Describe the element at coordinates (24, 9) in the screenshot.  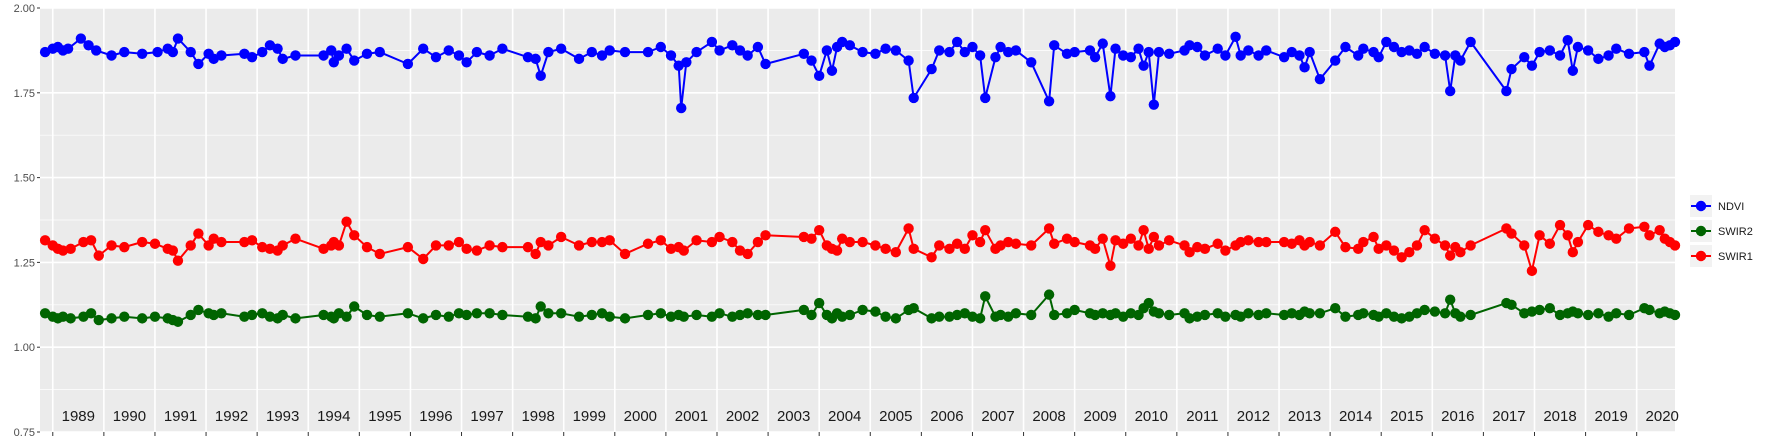
I see `y-tick-label: 2.00` at that location.